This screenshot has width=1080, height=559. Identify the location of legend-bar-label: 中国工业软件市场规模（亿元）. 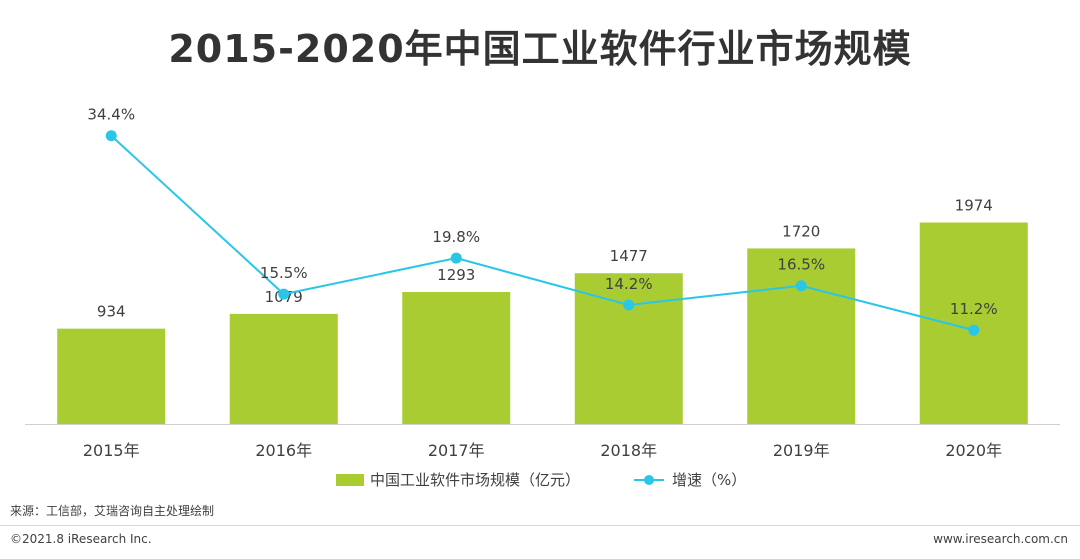
(475, 480).